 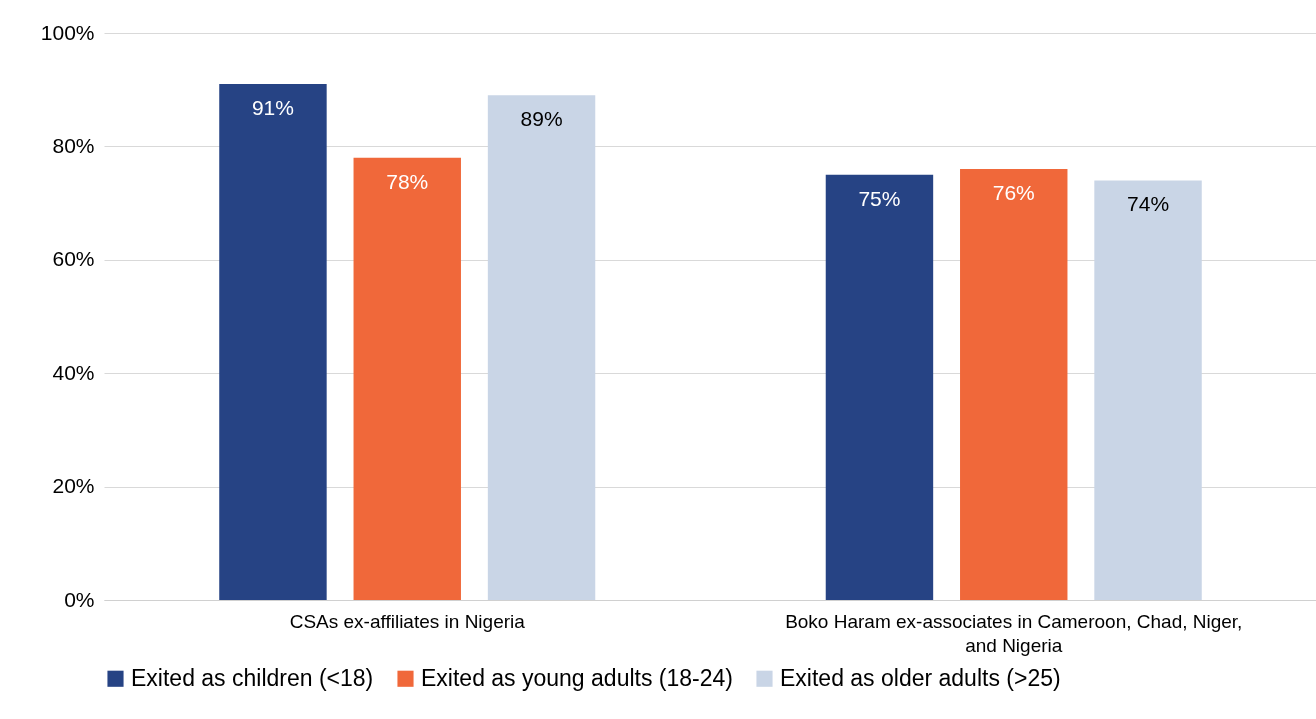 What do you see at coordinates (541, 119) in the screenshot?
I see `data-label: 89%` at bounding box center [541, 119].